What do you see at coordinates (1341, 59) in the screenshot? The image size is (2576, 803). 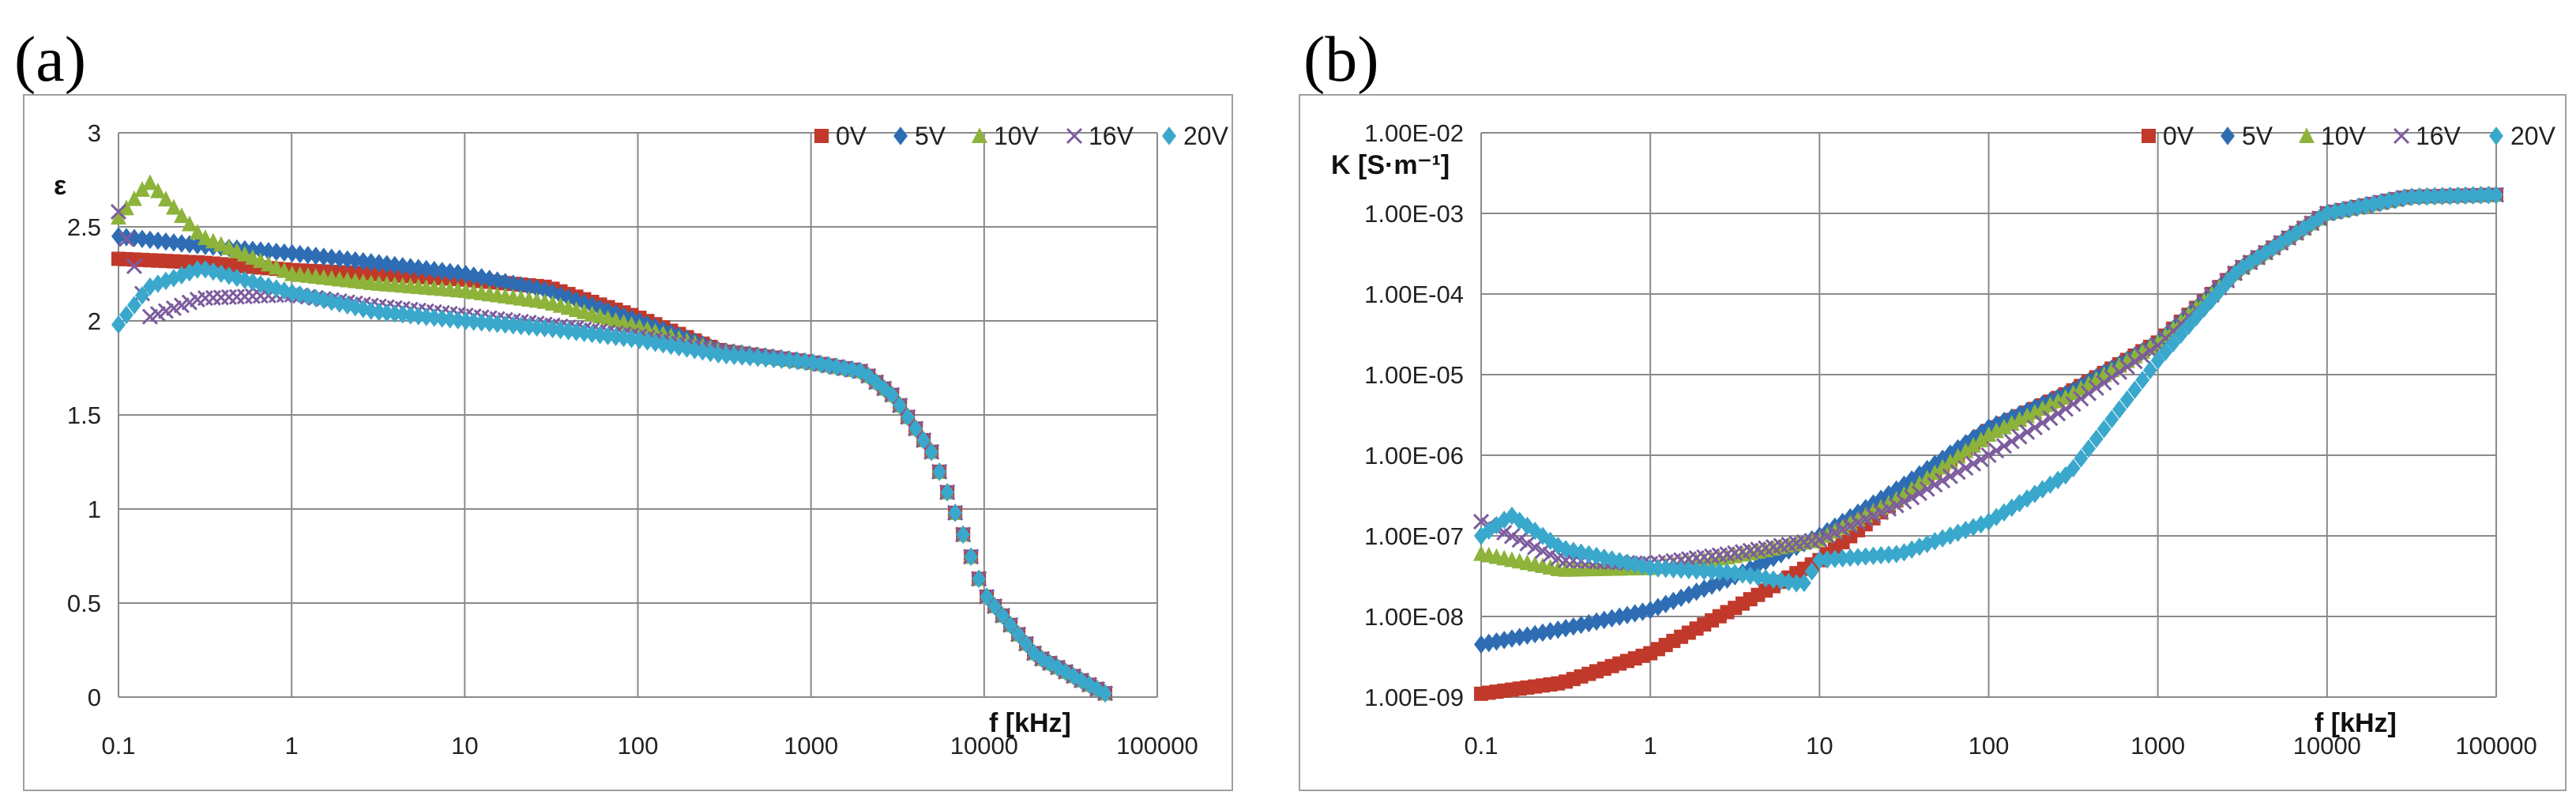 I see `panel-label-b: (b)` at bounding box center [1341, 59].